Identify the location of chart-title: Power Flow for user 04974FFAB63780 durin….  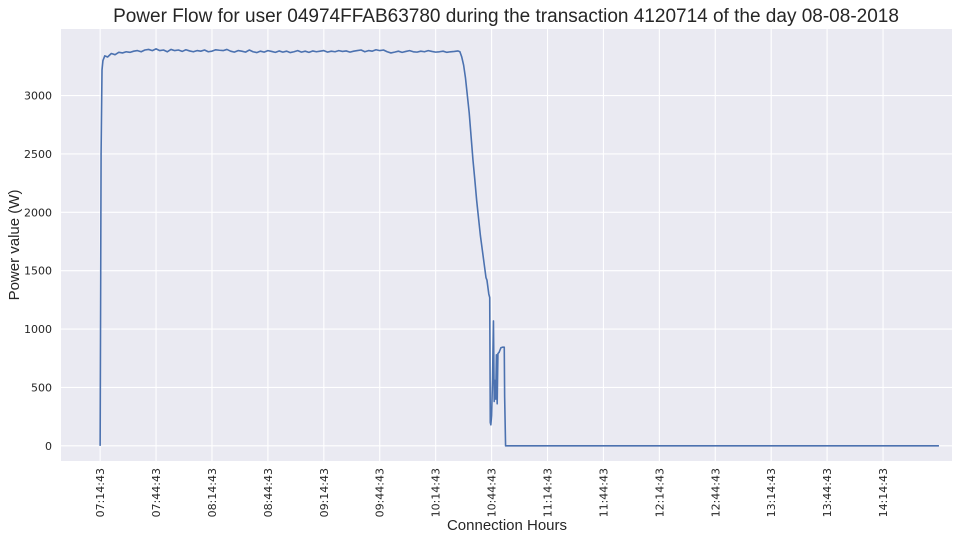
(506, 16).